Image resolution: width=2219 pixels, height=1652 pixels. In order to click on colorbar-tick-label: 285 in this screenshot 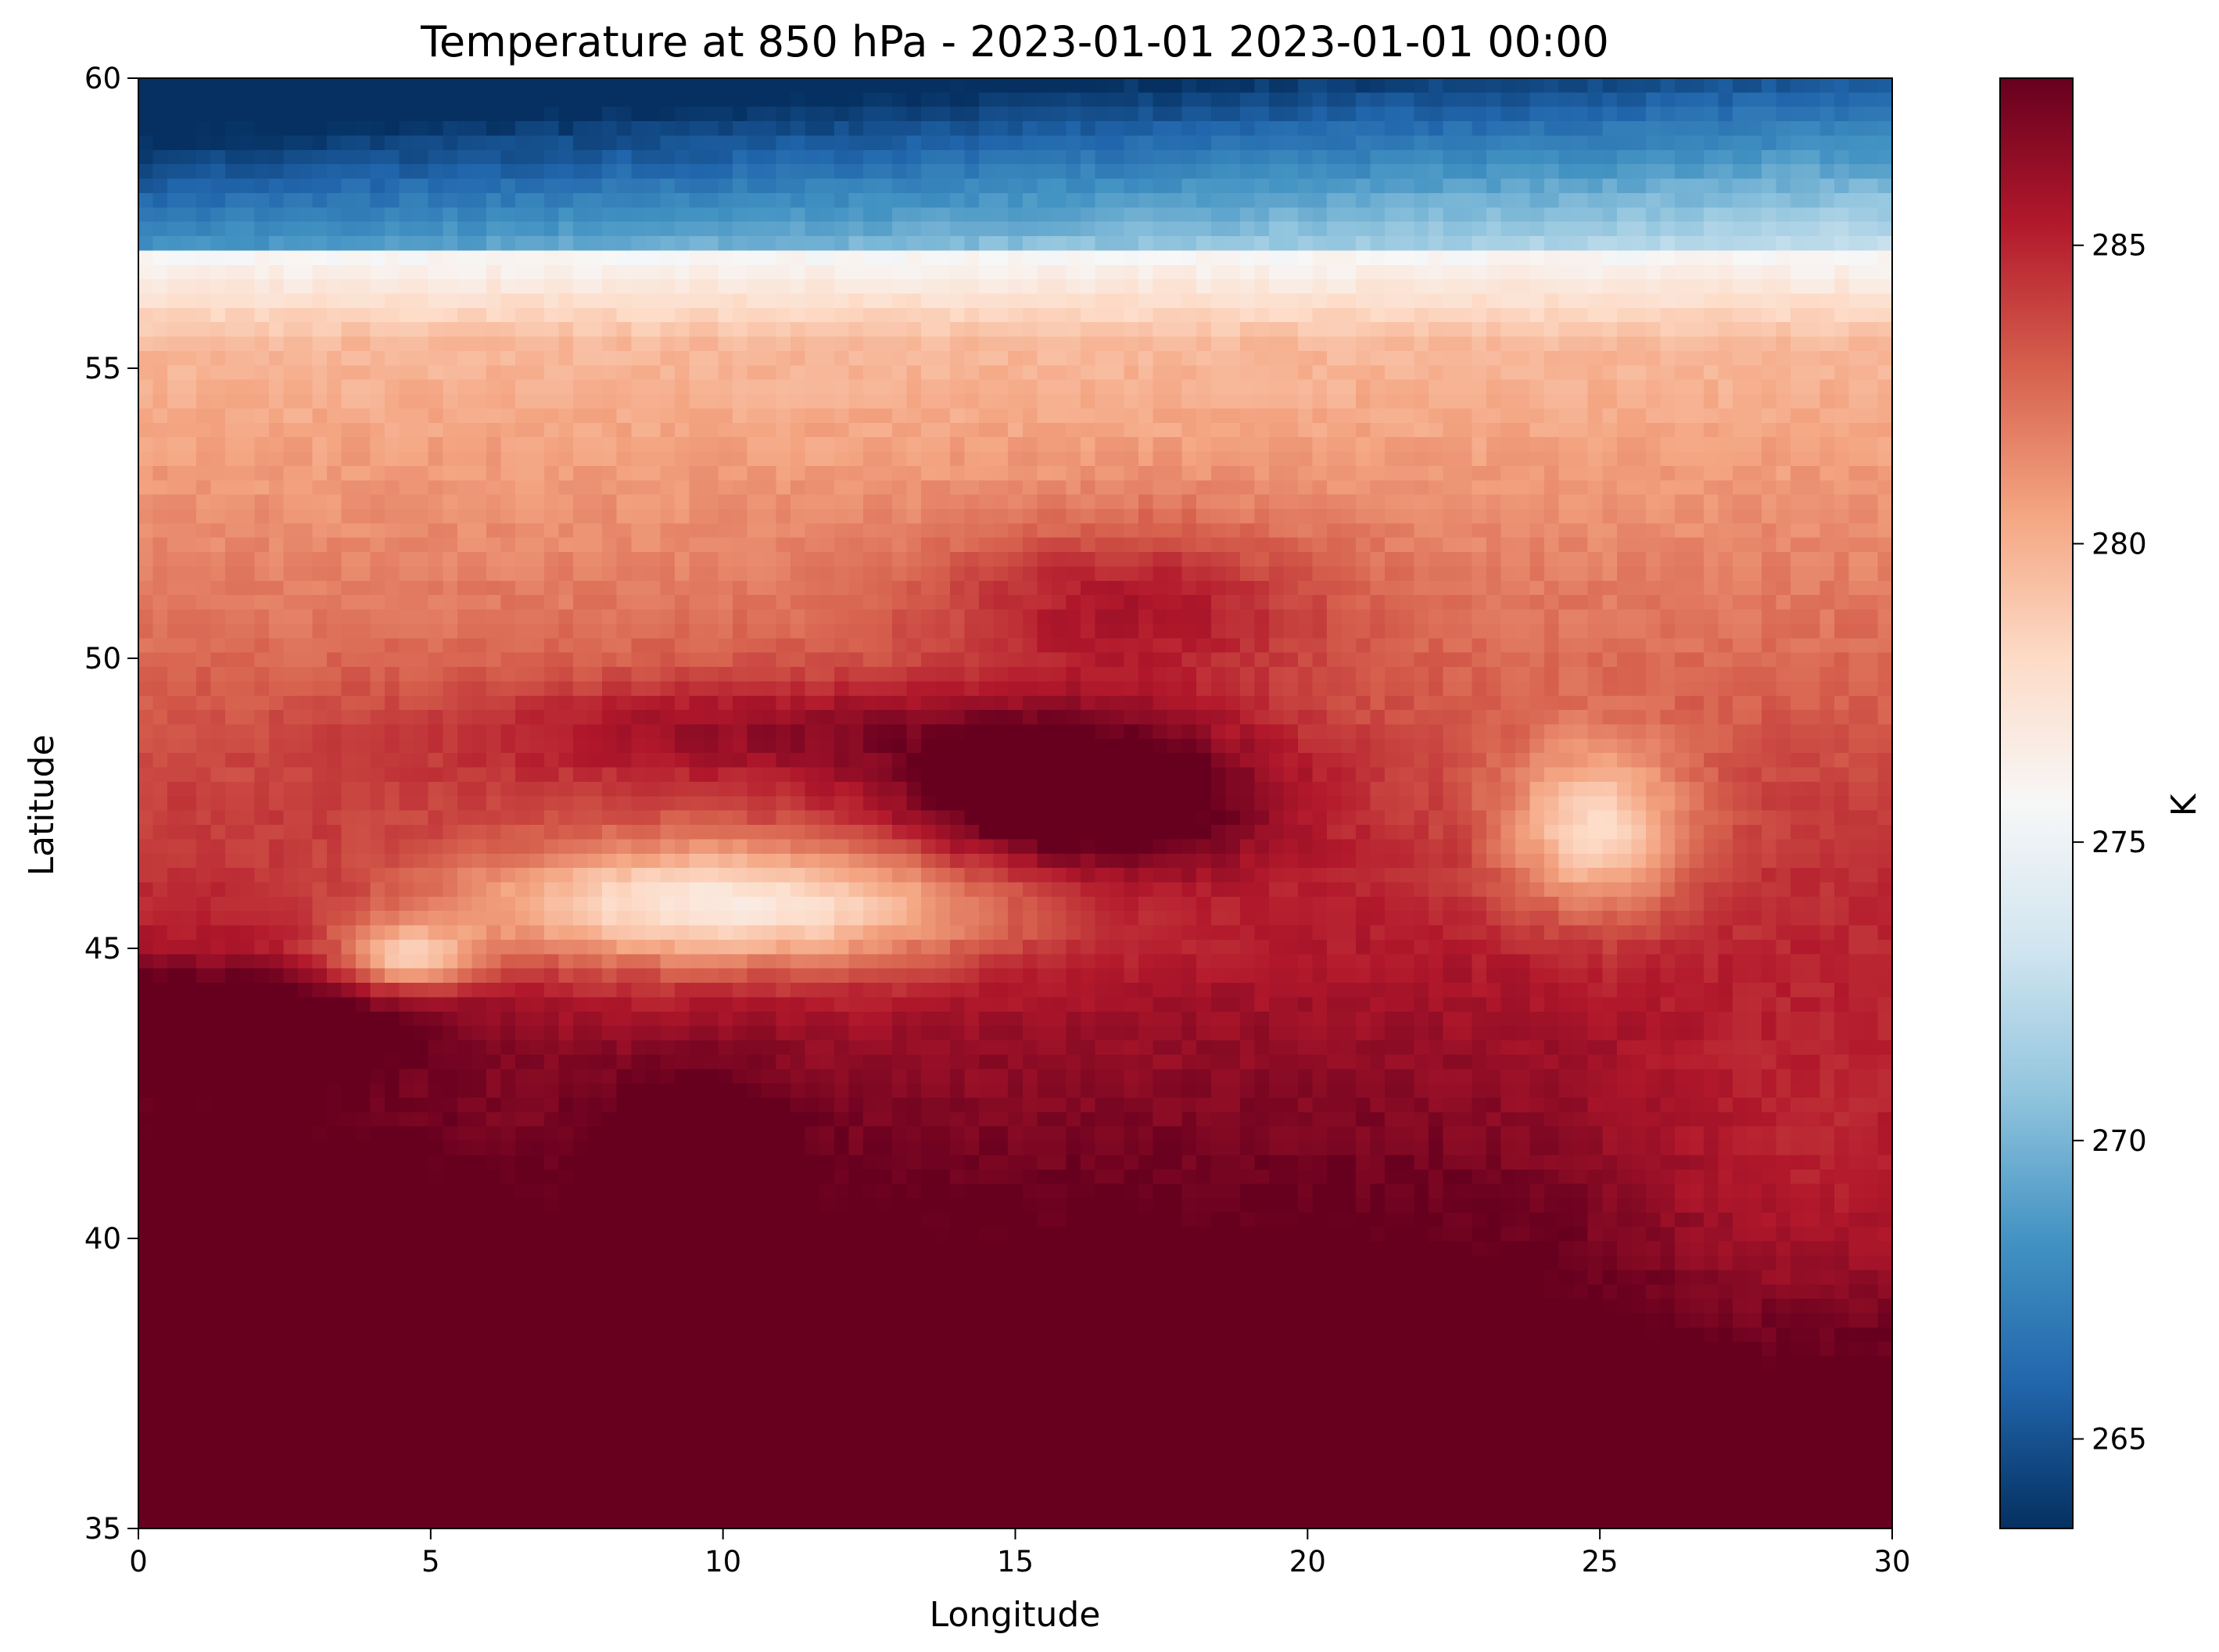, I will do `click(2119, 246)`.